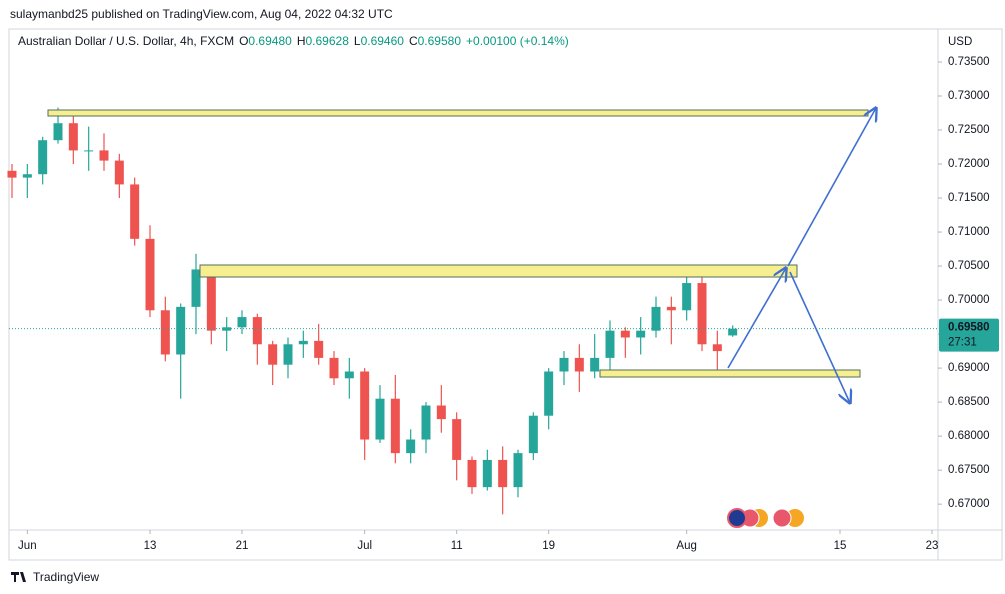  I want to click on y-tick-label: 0.72500, so click(969, 130).